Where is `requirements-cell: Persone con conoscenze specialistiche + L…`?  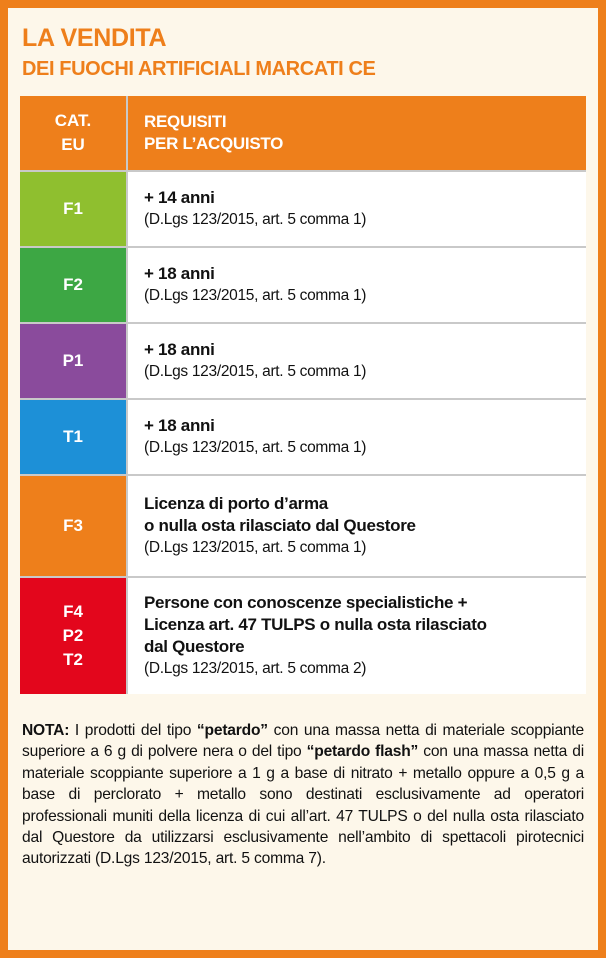
requirements-cell: Persone con conoscenze specialistiche + L… is located at coordinates (357, 636).